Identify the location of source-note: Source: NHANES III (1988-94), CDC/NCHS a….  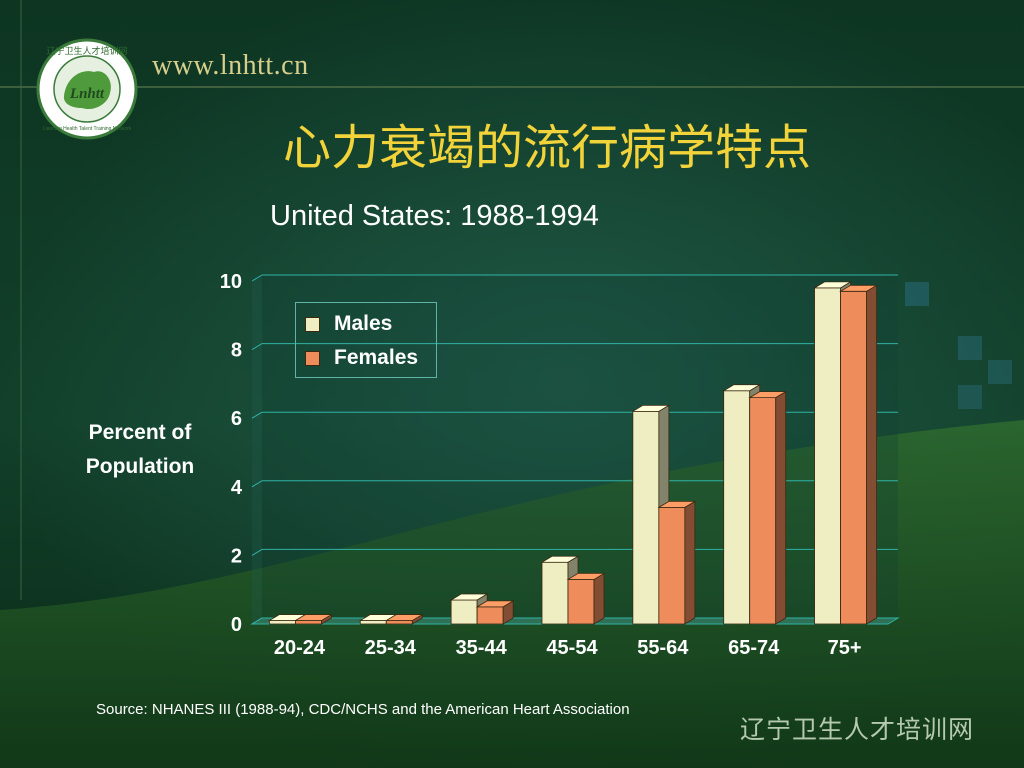
(363, 709).